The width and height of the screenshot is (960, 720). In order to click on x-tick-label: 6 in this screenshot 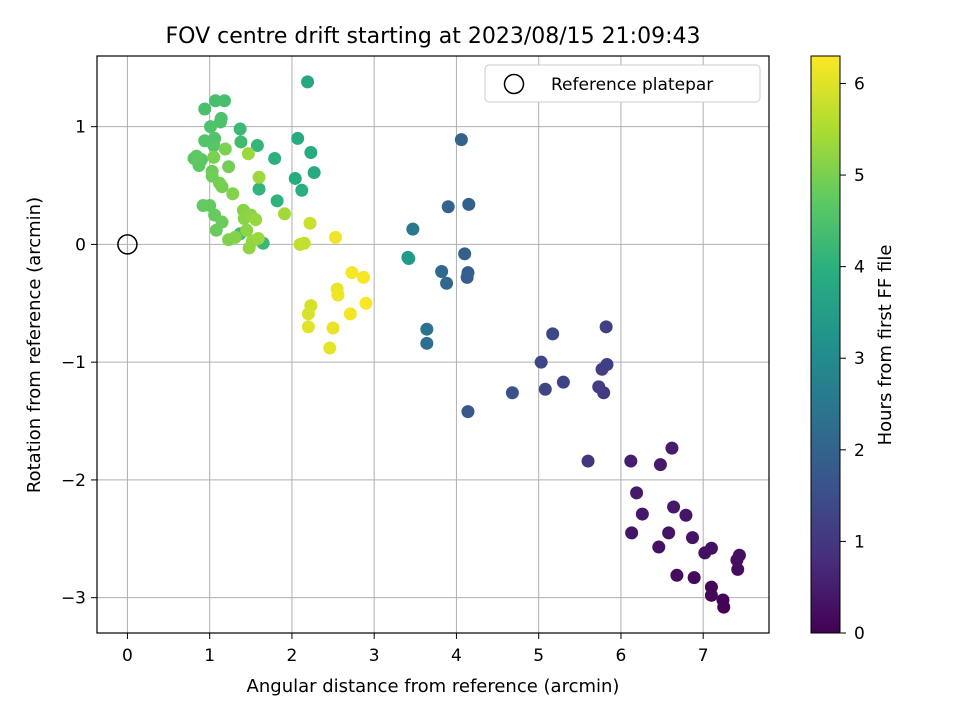, I will do `click(621, 656)`.